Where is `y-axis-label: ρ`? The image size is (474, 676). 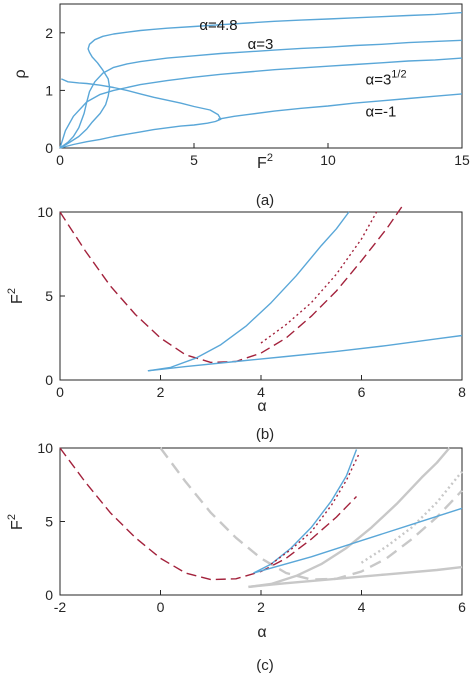 y-axis-label: ρ is located at coordinates (20, 73).